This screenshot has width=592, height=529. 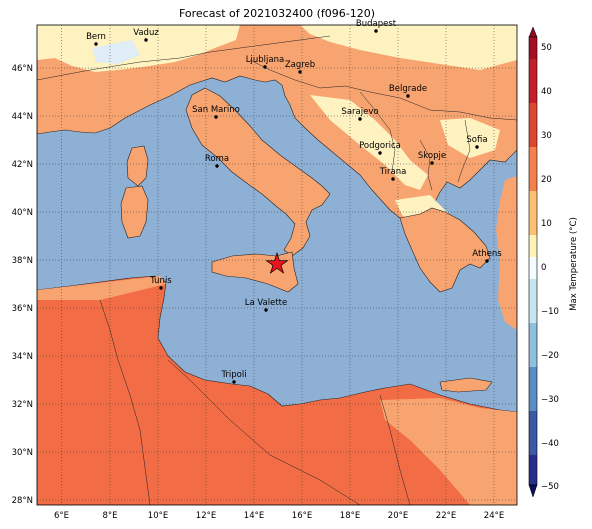 What do you see at coordinates (160, 281) in the screenshot?
I see `city-label-tunis: Tunis` at bounding box center [160, 281].